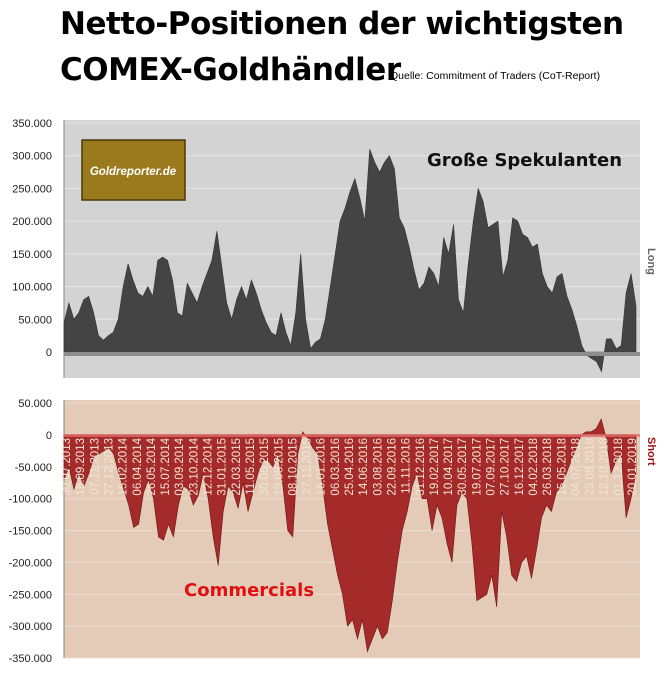 This screenshot has height=684, width=667. What do you see at coordinates (230, 70) in the screenshot?
I see `chart-title-line2: COMEX-Goldhändler` at bounding box center [230, 70].